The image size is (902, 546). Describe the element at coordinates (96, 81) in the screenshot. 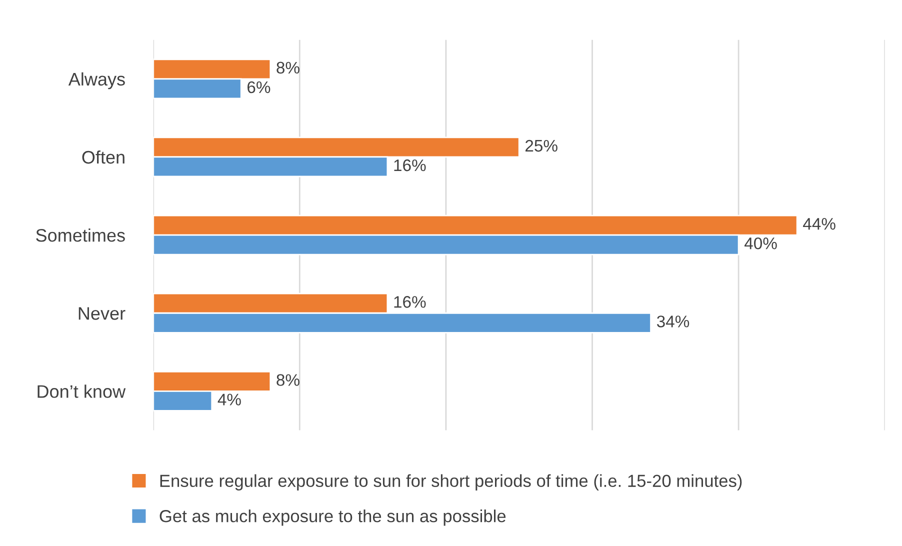

I see `y-tick-label: Always` at that location.